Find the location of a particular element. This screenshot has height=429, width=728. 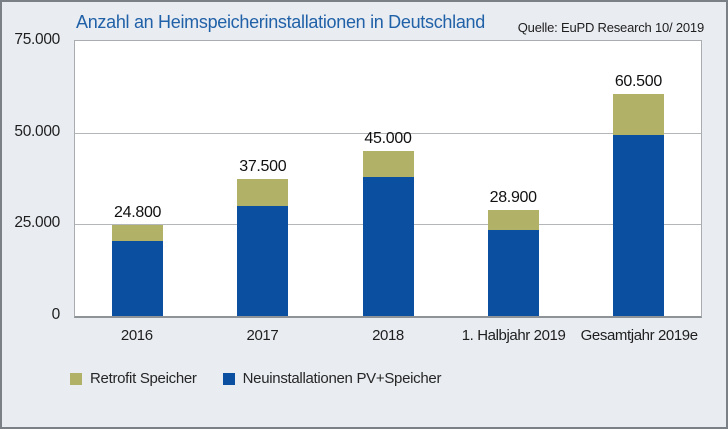

x-category-label: 2016 is located at coordinates (136, 335).